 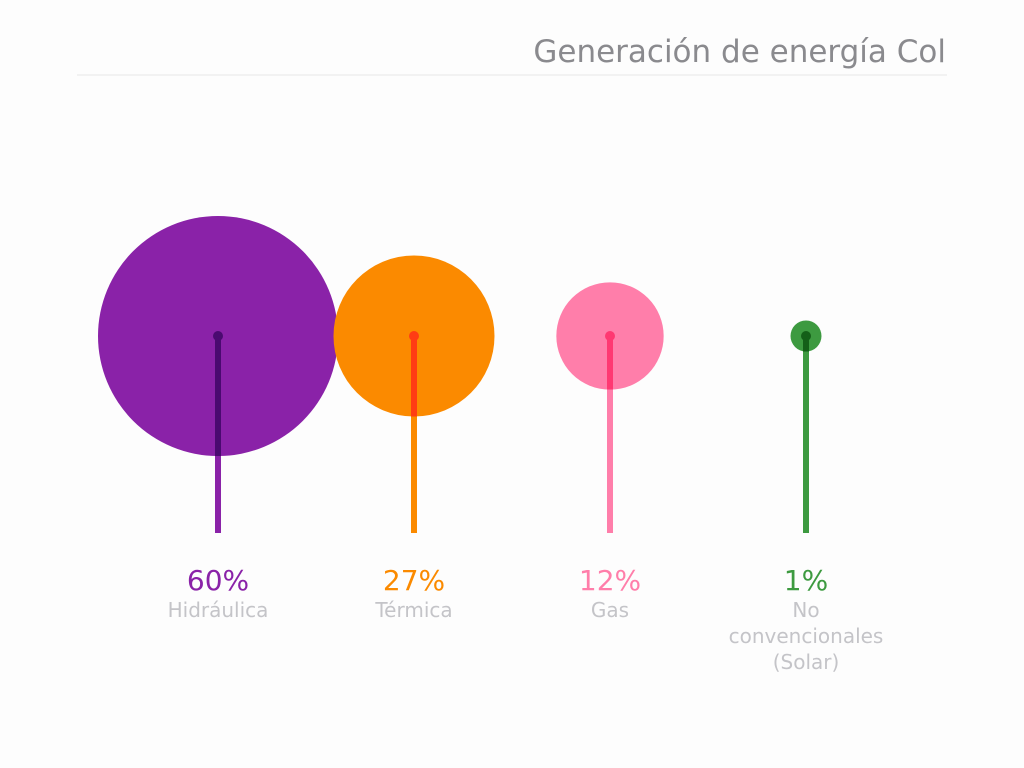 What do you see at coordinates (218, 580) in the screenshot?
I see `value-label-1: 60%` at bounding box center [218, 580].